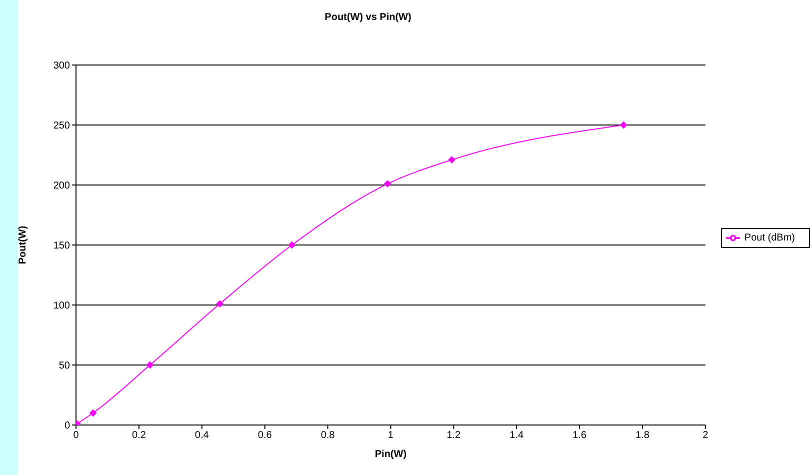 The image size is (812, 475). What do you see at coordinates (390, 454) in the screenshot?
I see `x-axis-title: Pin(W)` at bounding box center [390, 454].